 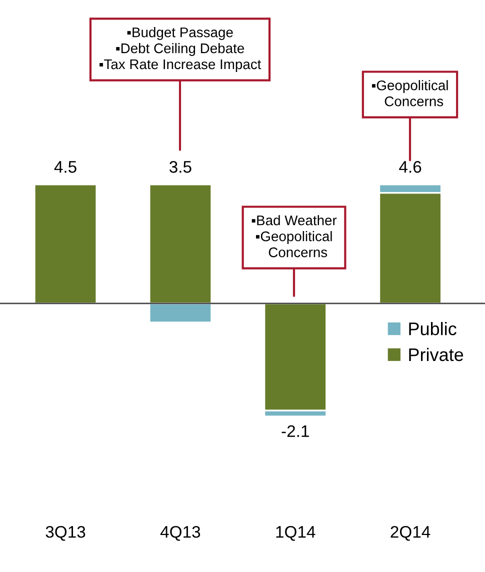 What do you see at coordinates (410, 167) in the screenshot?
I see `annotation: 4.6` at bounding box center [410, 167].